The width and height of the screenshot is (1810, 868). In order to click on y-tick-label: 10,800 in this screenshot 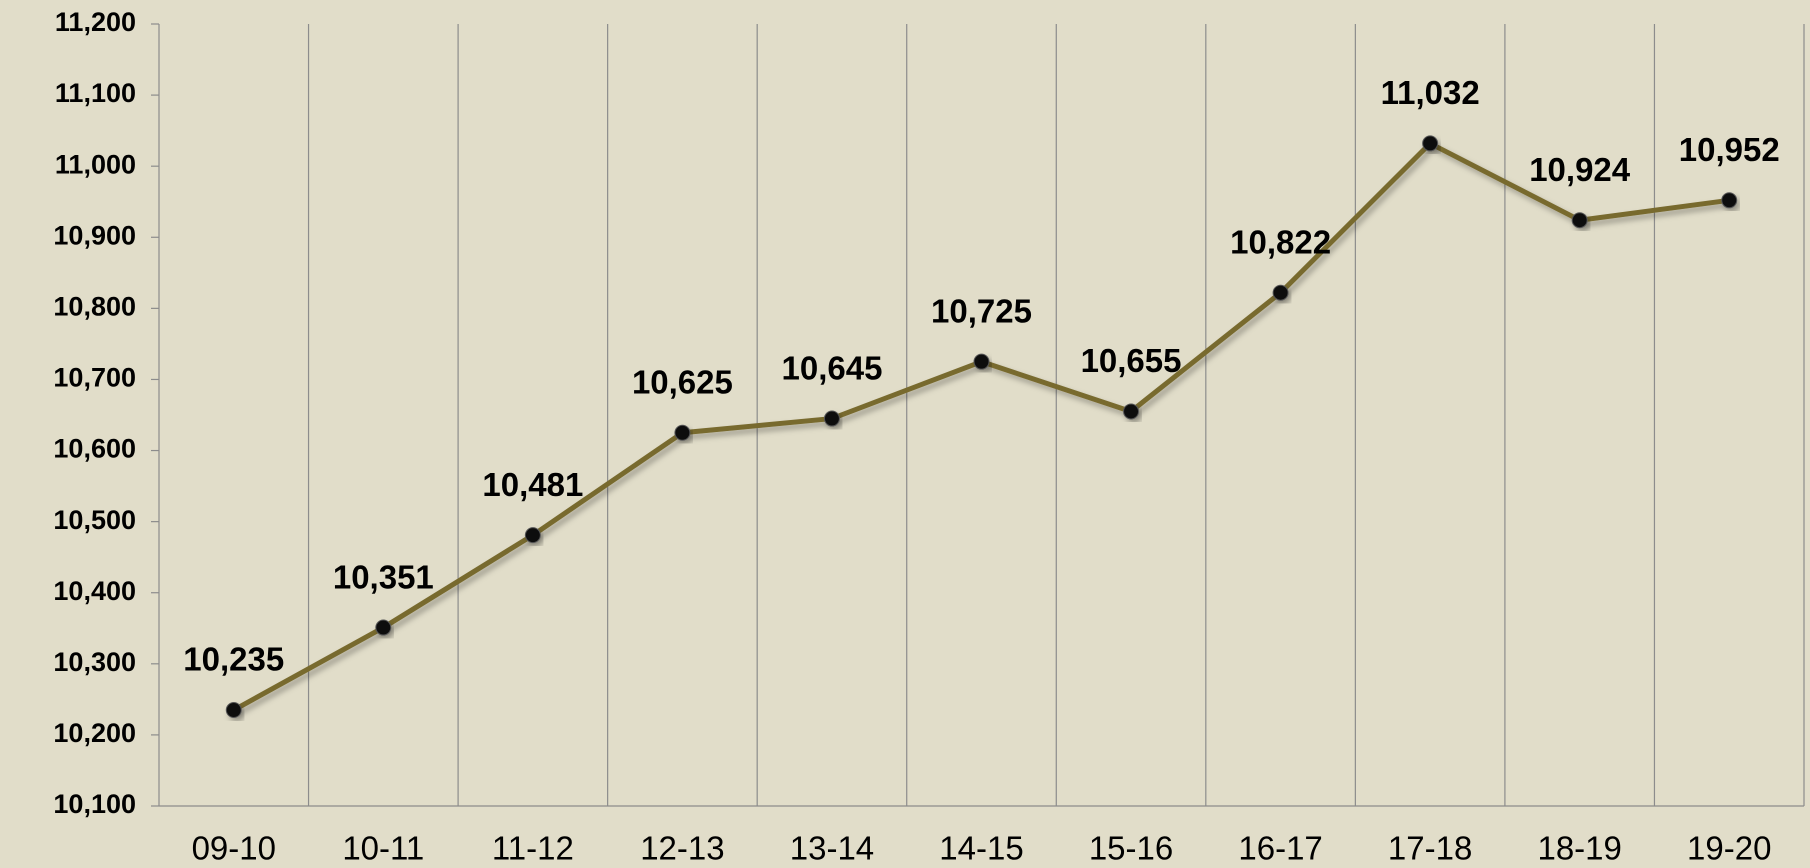, I will do `click(94, 306)`.